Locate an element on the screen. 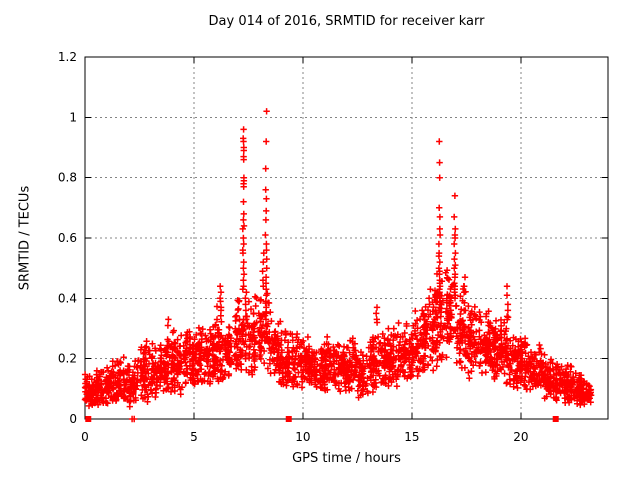  x-axis-label: GPS time / hours is located at coordinates (346, 458).